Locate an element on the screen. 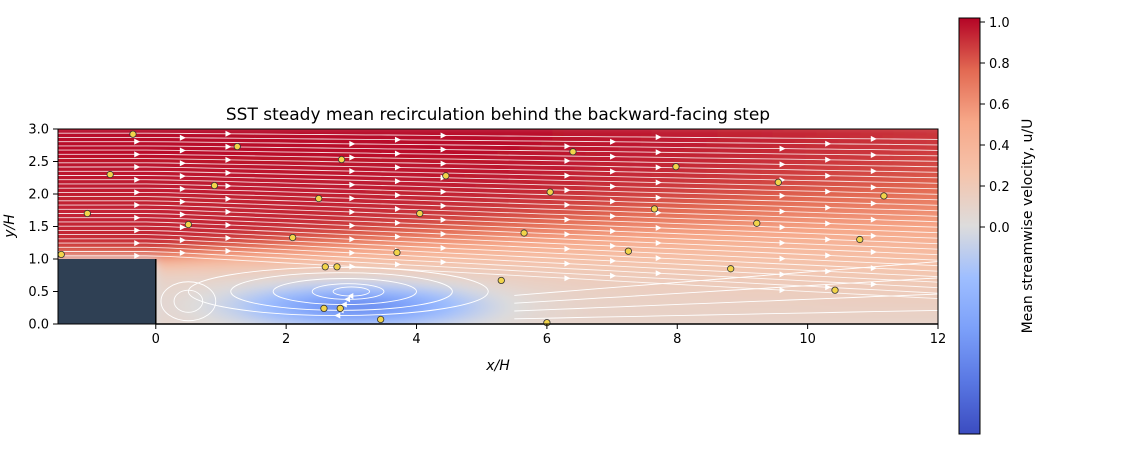 This screenshot has width=1134, height=455. y-tick-label: 0.0 is located at coordinates (38, 325).